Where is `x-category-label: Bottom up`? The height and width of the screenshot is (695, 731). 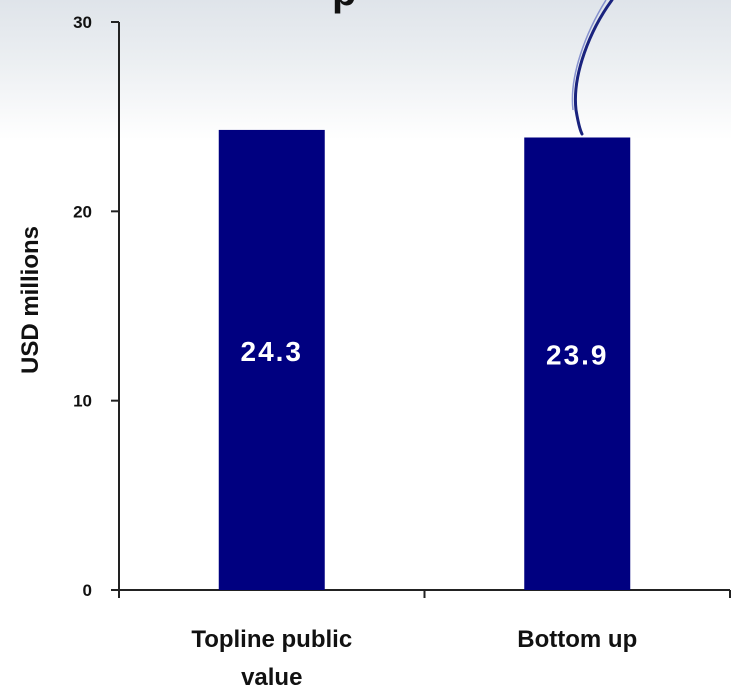
x-category-label: Bottom up is located at coordinates (577, 639).